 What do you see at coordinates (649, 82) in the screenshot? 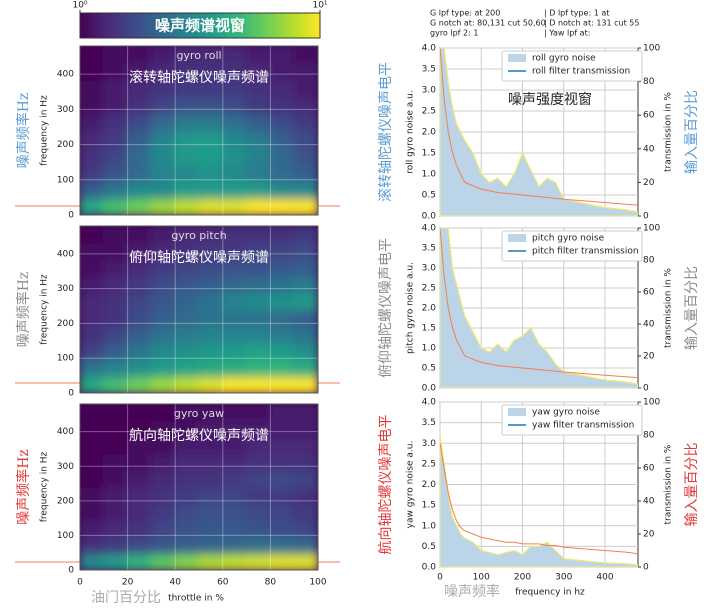
I see `y2-tick-label: 80` at bounding box center [649, 82].